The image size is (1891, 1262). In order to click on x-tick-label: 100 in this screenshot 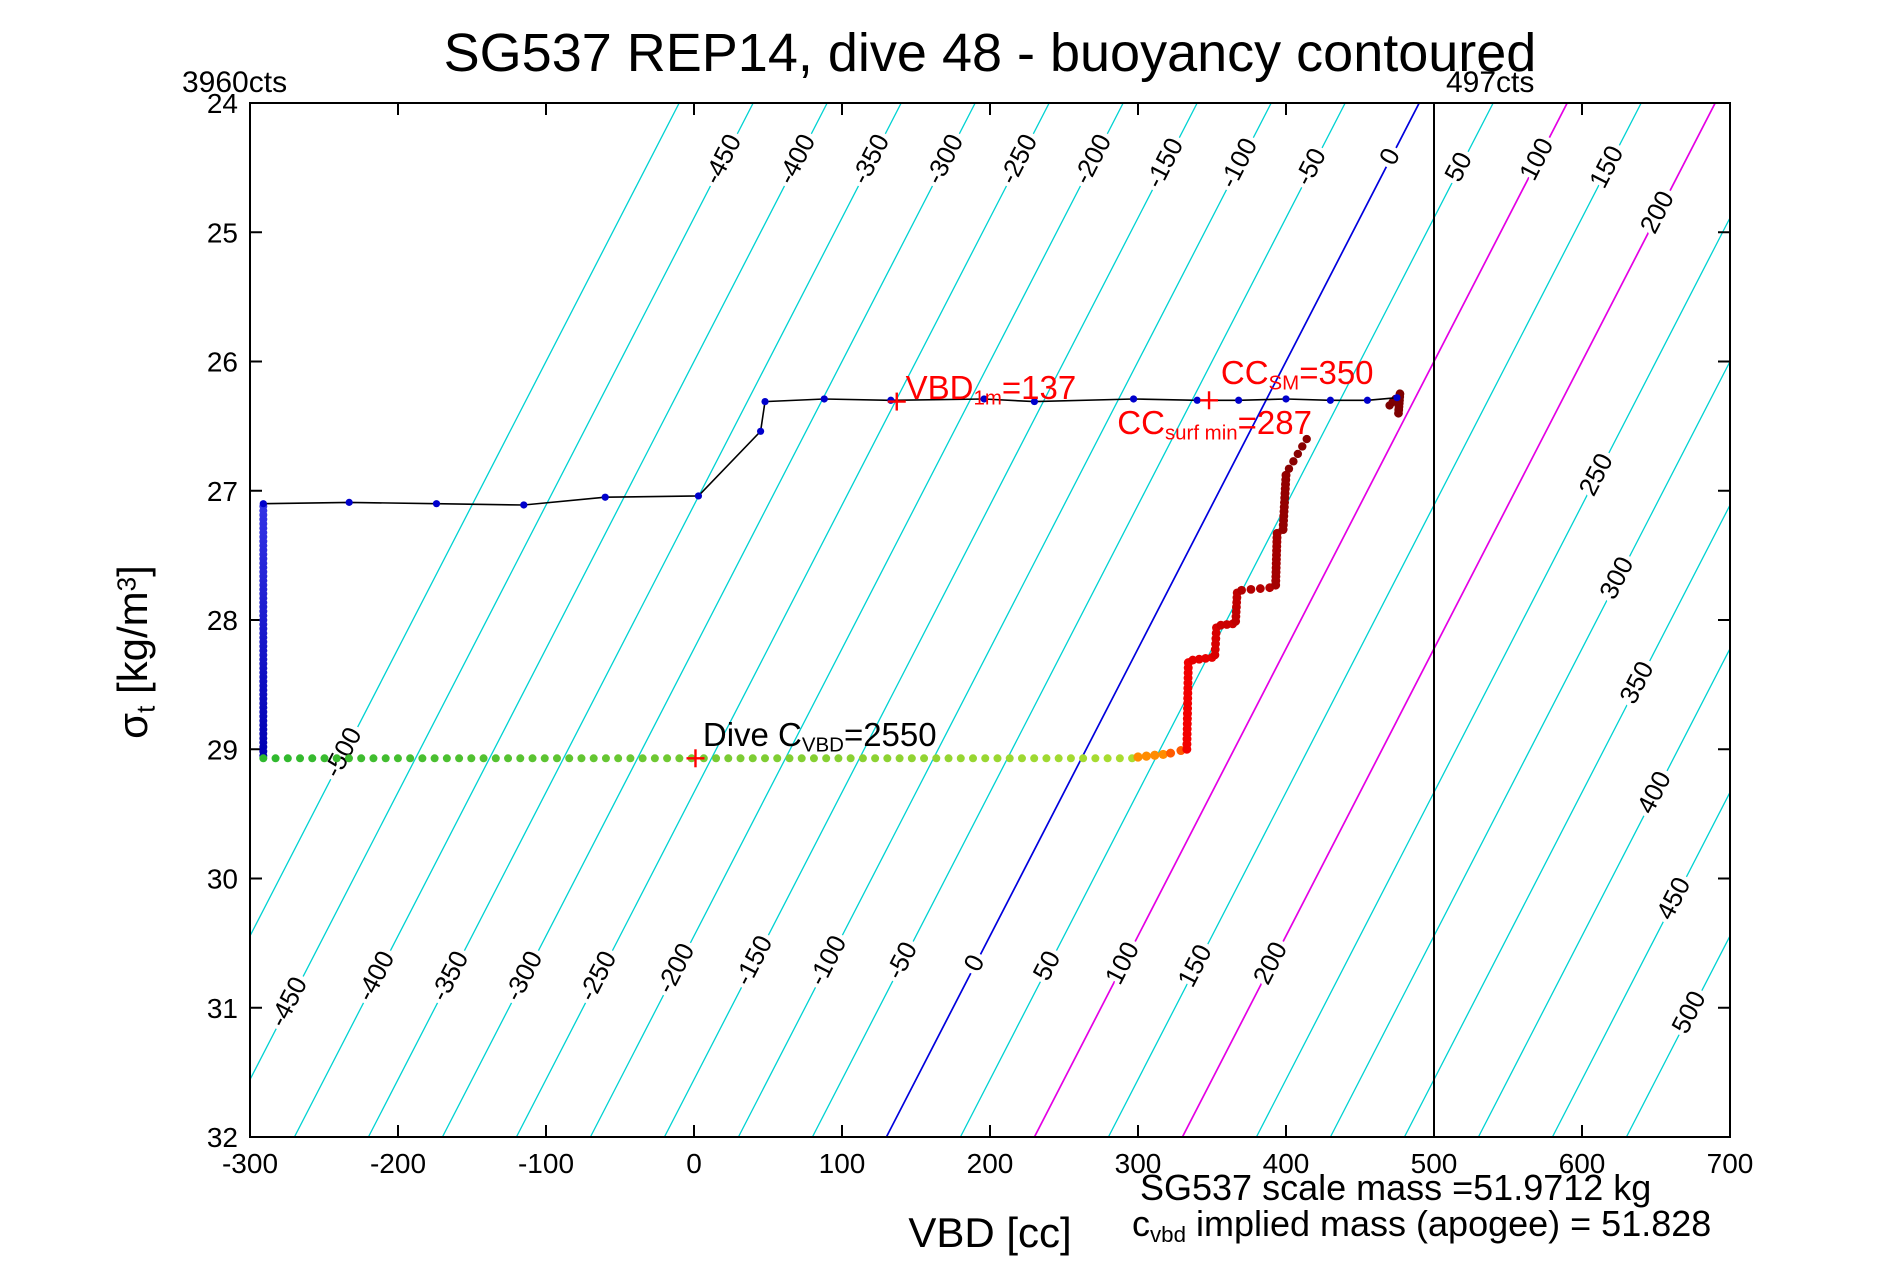, I will do `click(842, 1163)`.